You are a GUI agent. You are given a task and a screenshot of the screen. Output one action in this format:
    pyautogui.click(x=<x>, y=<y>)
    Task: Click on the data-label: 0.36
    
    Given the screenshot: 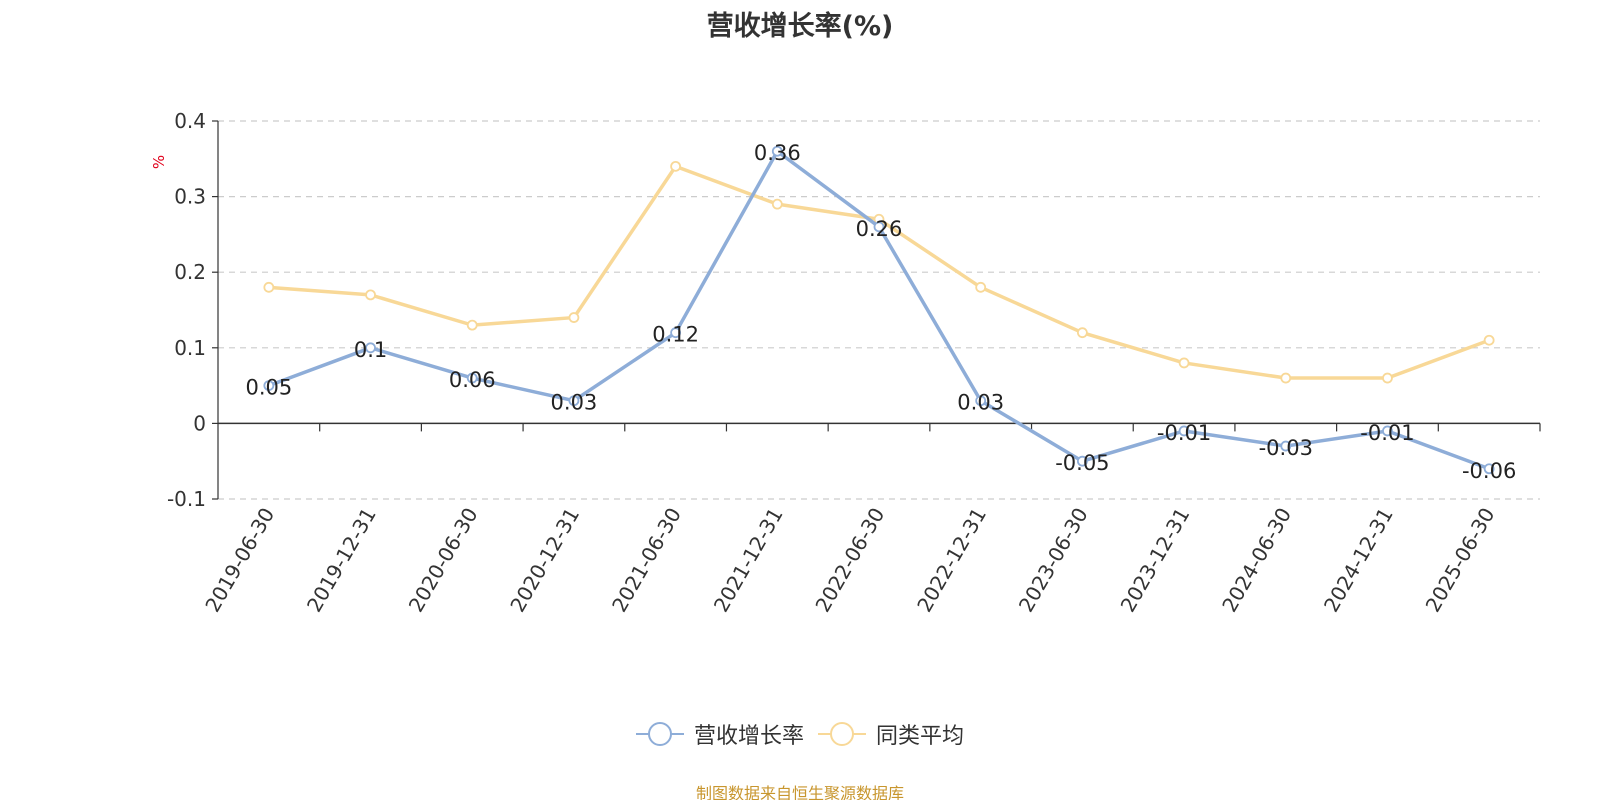 What is the action you would take?
    pyautogui.click(x=777, y=153)
    